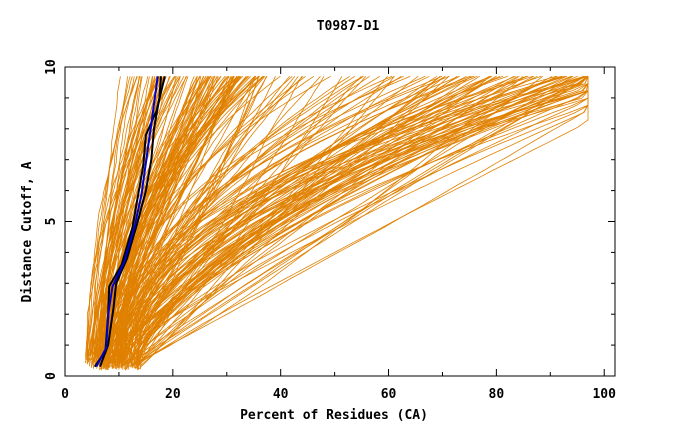 The width and height of the screenshot is (680, 440). I want to click on y-tick-label: 0, so click(51, 376).